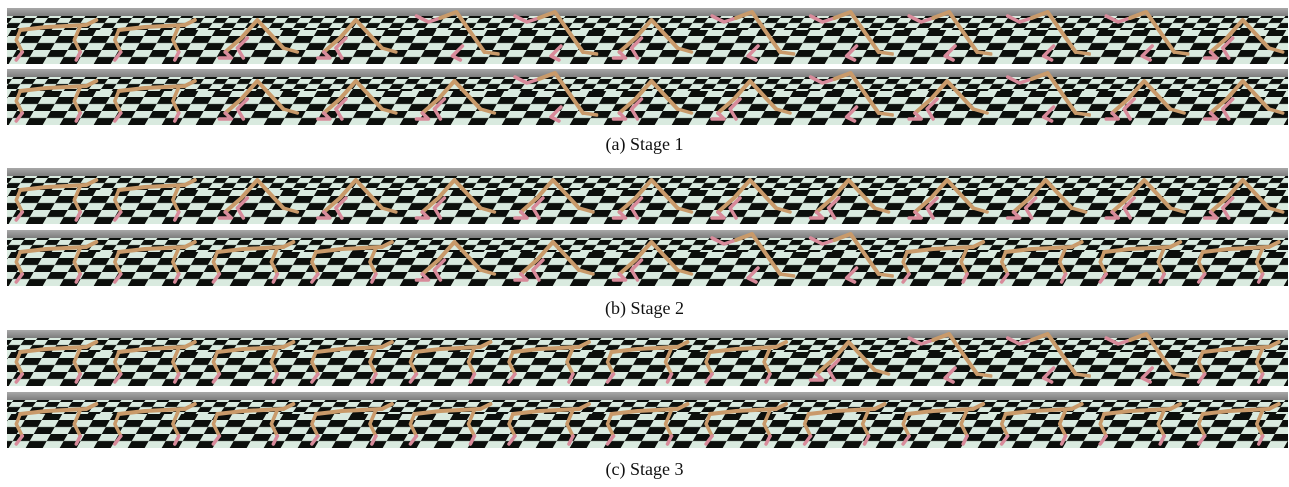  I want to click on stage-2-row-2-filmstrip, so click(647, 258).